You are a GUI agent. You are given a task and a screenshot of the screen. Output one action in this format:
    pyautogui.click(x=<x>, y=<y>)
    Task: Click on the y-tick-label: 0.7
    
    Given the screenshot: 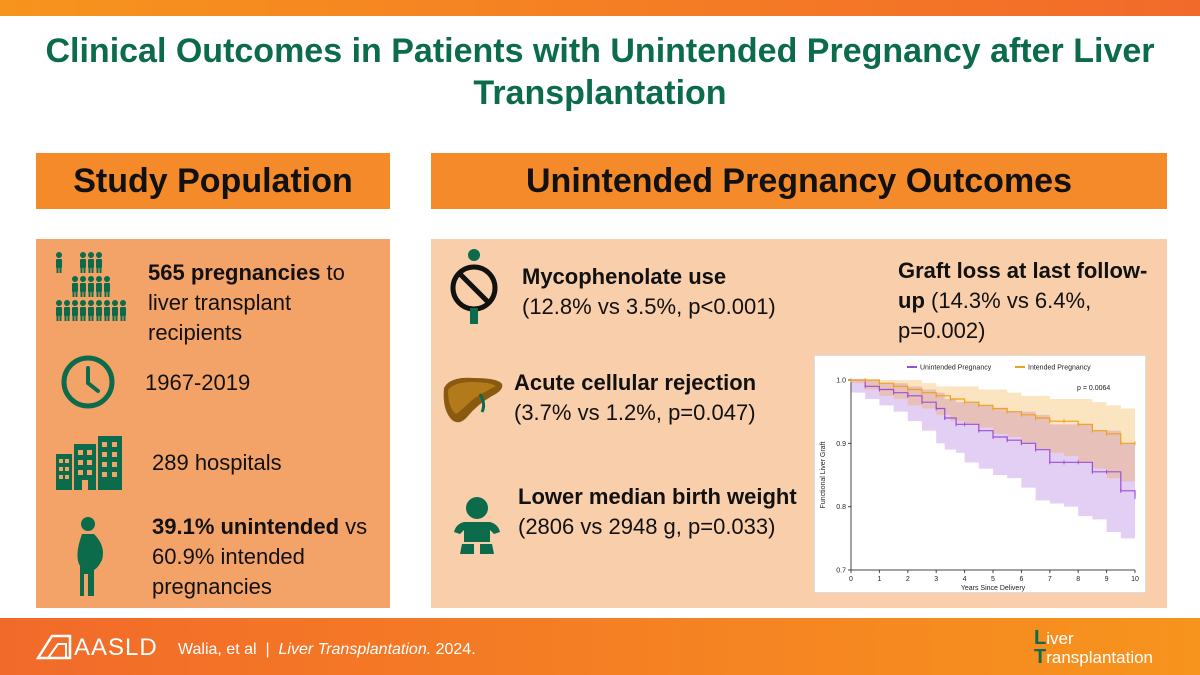 What is the action you would take?
    pyautogui.click(x=841, y=571)
    